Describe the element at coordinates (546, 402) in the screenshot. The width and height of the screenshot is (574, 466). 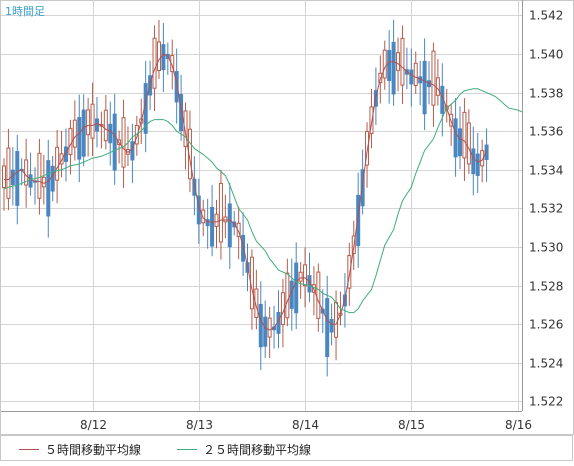
I see `y-tick-label: 1.522` at that location.